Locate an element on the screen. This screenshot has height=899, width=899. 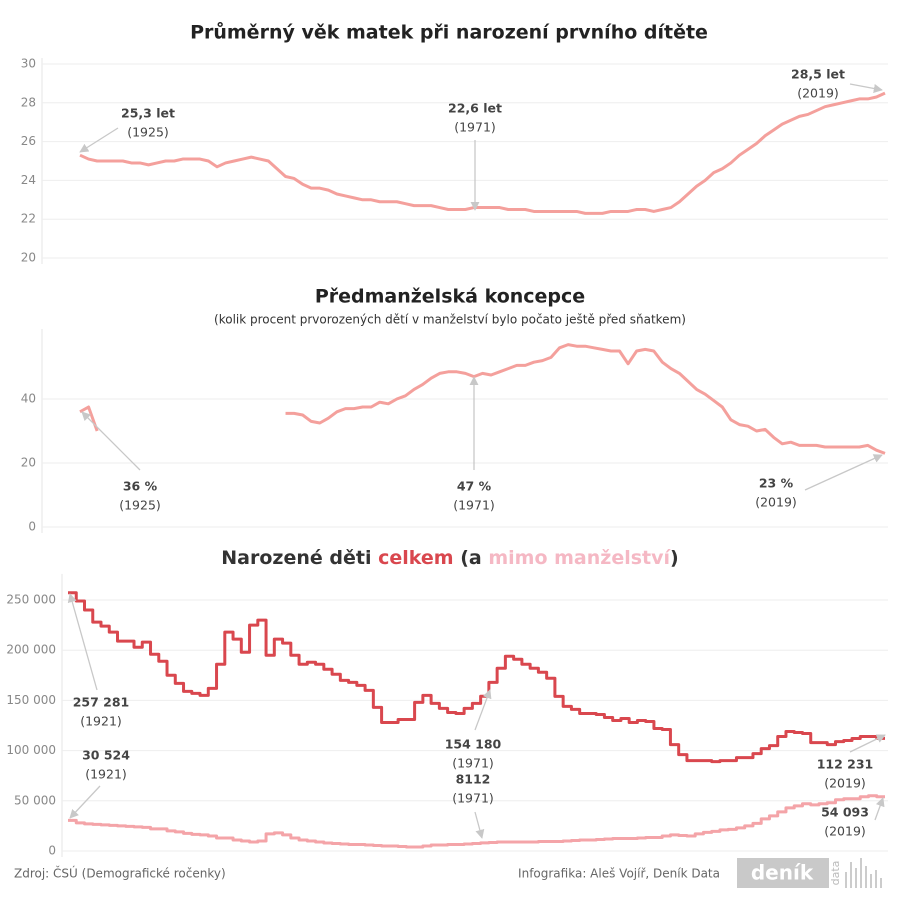
y-tick-label: 100 000 is located at coordinates (31, 750).